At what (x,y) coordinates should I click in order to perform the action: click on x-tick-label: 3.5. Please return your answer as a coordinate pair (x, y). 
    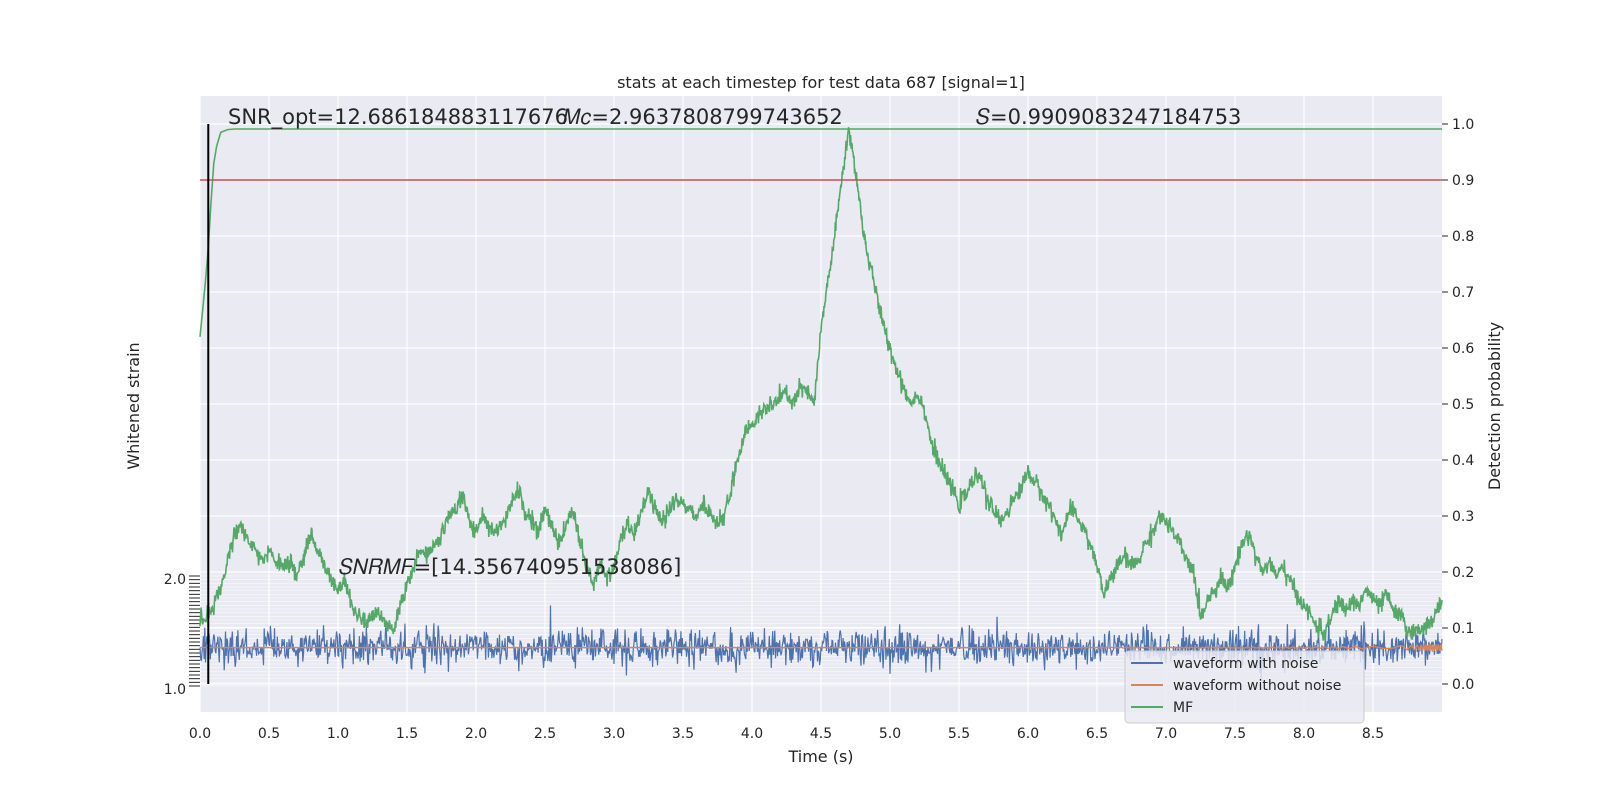
    Looking at the image, I should click on (683, 734).